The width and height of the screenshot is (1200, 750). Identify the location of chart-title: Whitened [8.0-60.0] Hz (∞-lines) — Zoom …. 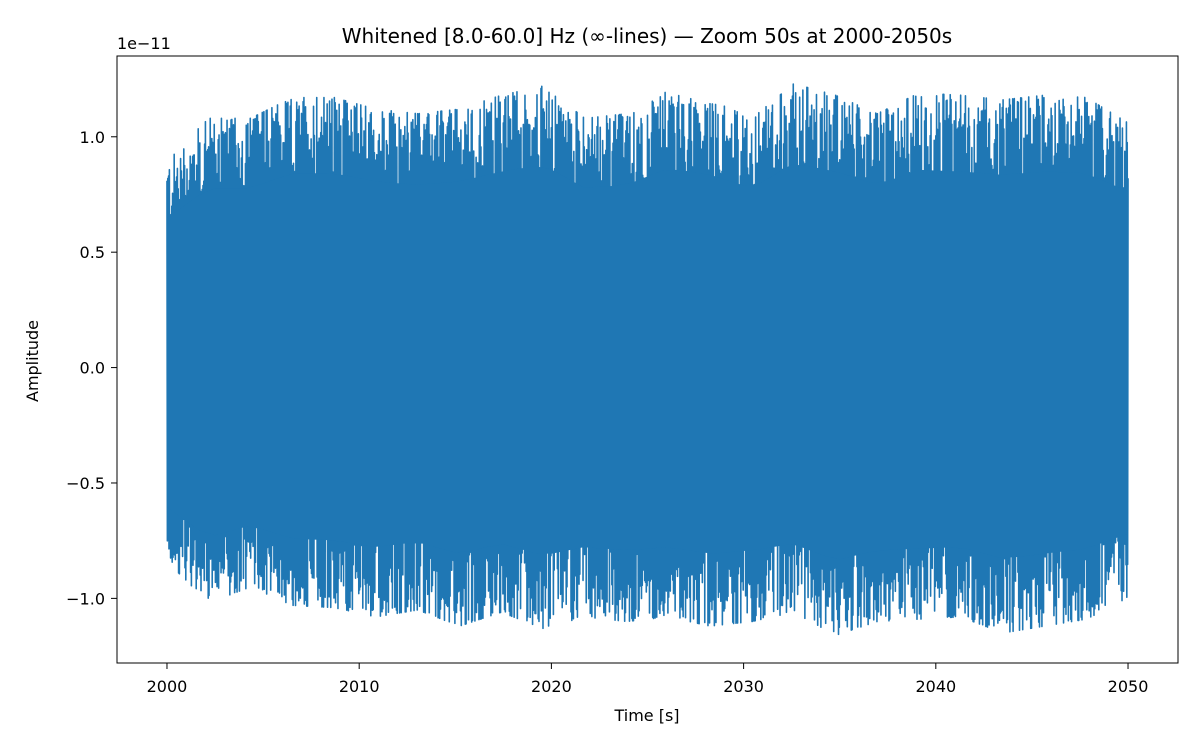
(647, 36).